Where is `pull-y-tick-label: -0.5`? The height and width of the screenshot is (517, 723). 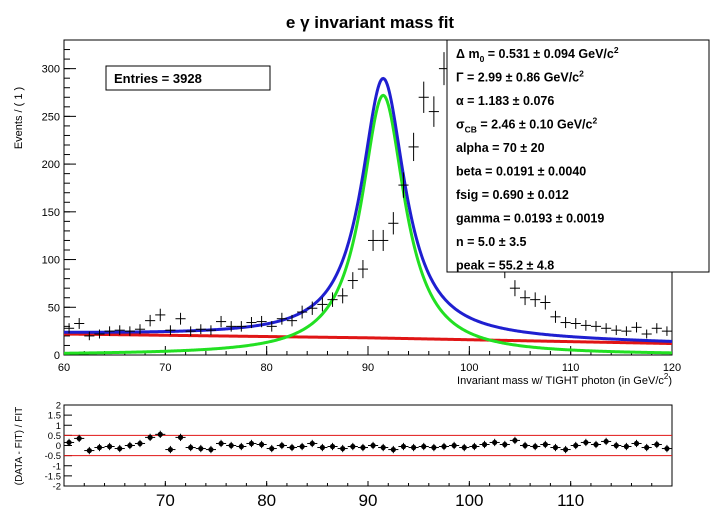 pull-y-tick-label: -0.5 is located at coordinates (53, 456).